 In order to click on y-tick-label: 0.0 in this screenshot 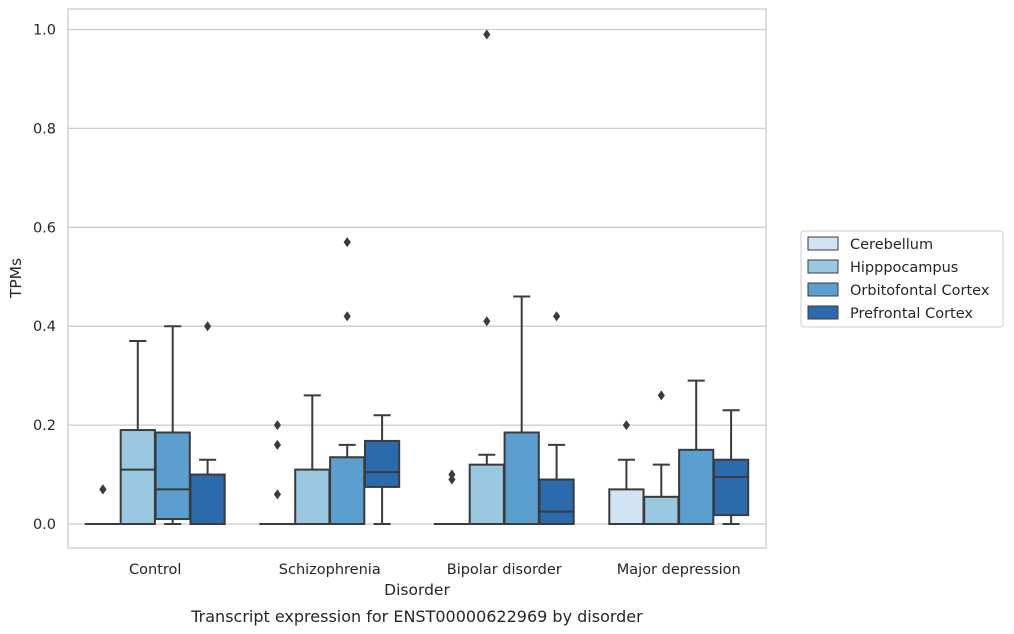, I will do `click(44, 525)`.